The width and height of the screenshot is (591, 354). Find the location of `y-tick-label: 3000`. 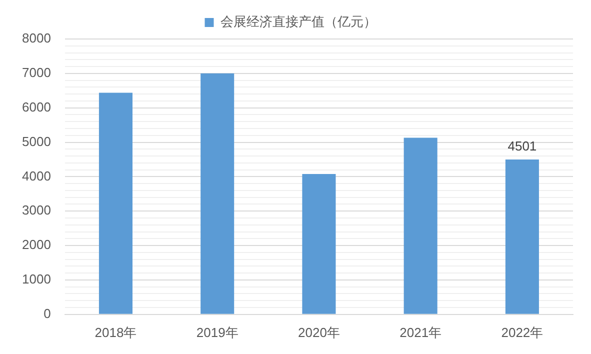

y-tick-label: 3000 is located at coordinates (36, 210).